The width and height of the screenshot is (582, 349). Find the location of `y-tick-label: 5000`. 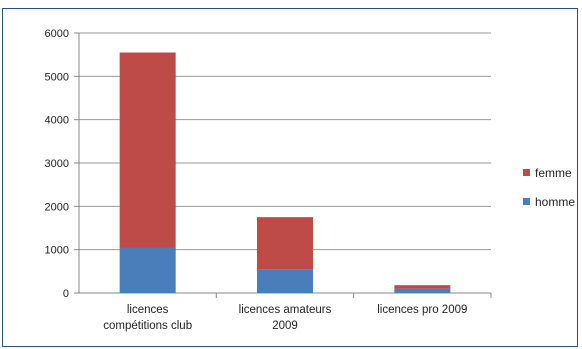

y-tick-label: 5000 is located at coordinates (57, 77).